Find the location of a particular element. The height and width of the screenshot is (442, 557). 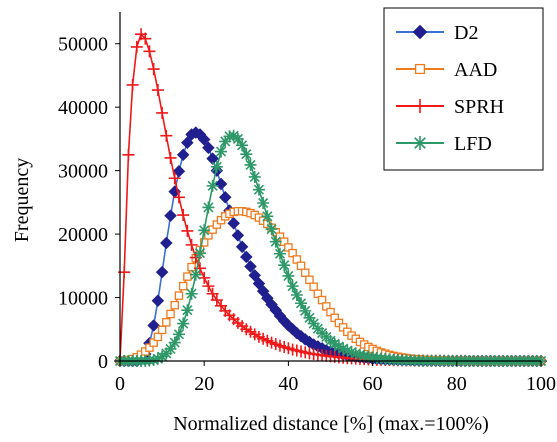

legend-item: LFD is located at coordinates (444, 144).